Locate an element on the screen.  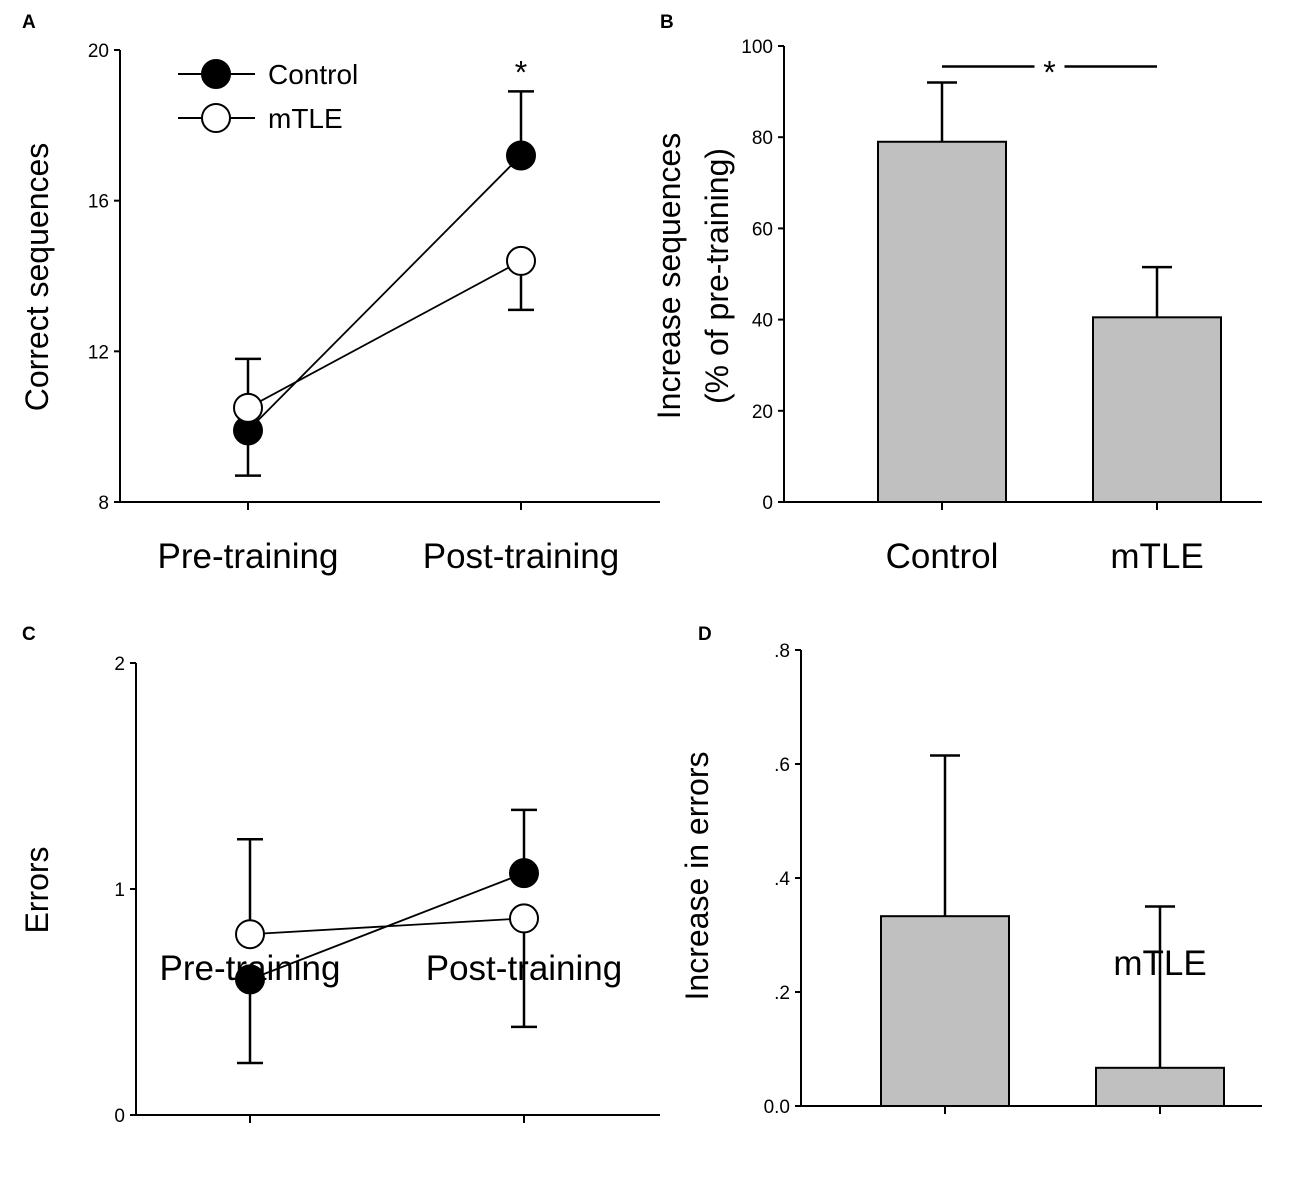
y-tick-label-b: 60 is located at coordinates (762, 229).